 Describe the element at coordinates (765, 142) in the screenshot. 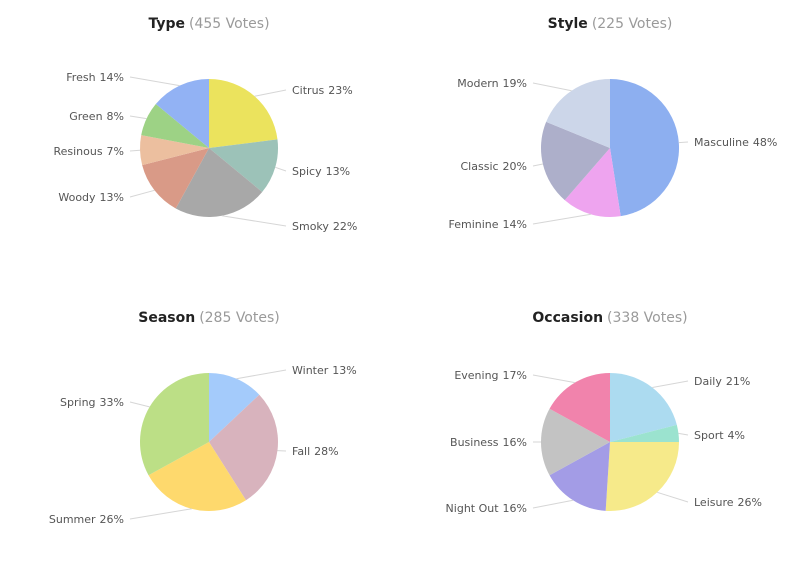

I see `slice-label-percent: 48%` at that location.